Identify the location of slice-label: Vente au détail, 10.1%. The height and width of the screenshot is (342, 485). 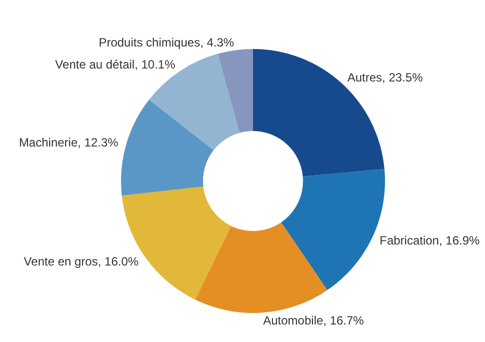
(115, 65).